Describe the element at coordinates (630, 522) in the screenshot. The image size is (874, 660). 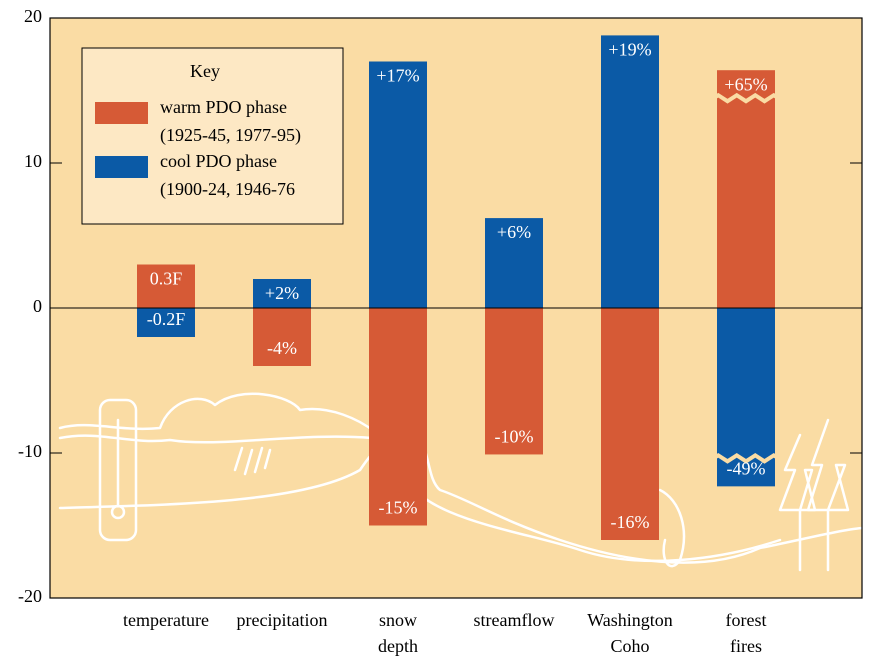
I see `value-label: -16%` at that location.